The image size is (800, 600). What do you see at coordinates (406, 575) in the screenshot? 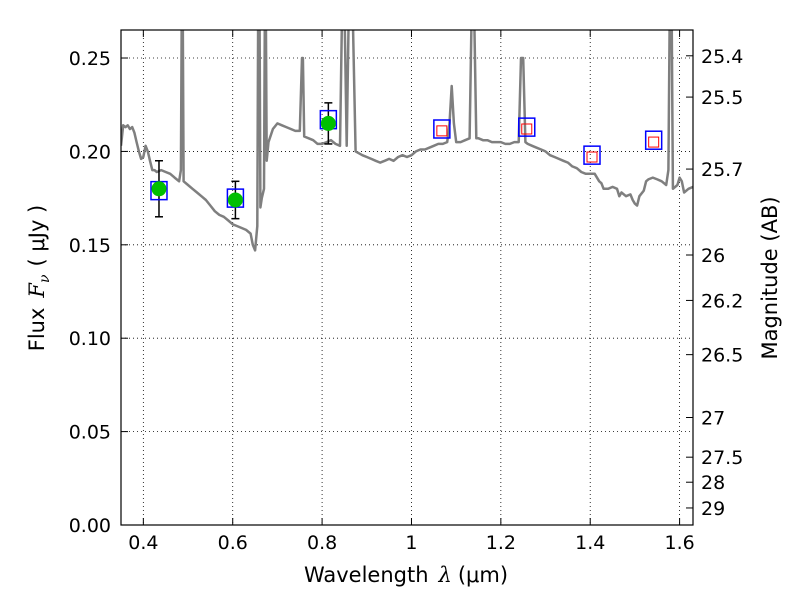
I see `x-axis-label: Wavelength λ (μm)` at bounding box center [406, 575].